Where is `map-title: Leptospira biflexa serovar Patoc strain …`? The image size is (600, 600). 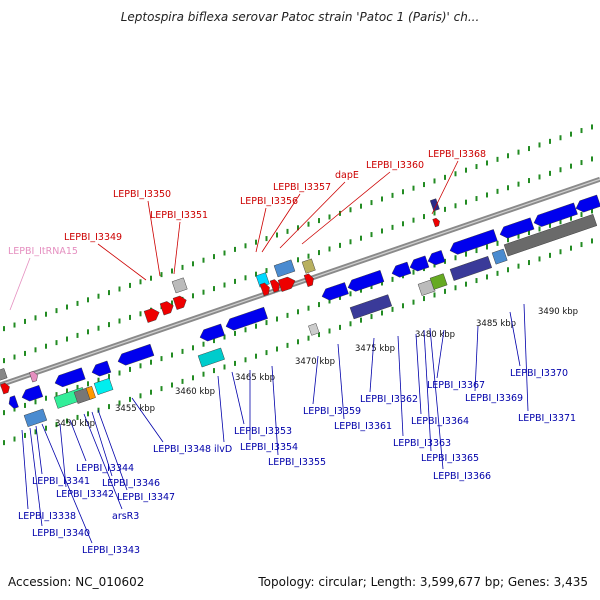
map-title: Leptospira biflexa serovar Patoc strain … is located at coordinates (300, 17).